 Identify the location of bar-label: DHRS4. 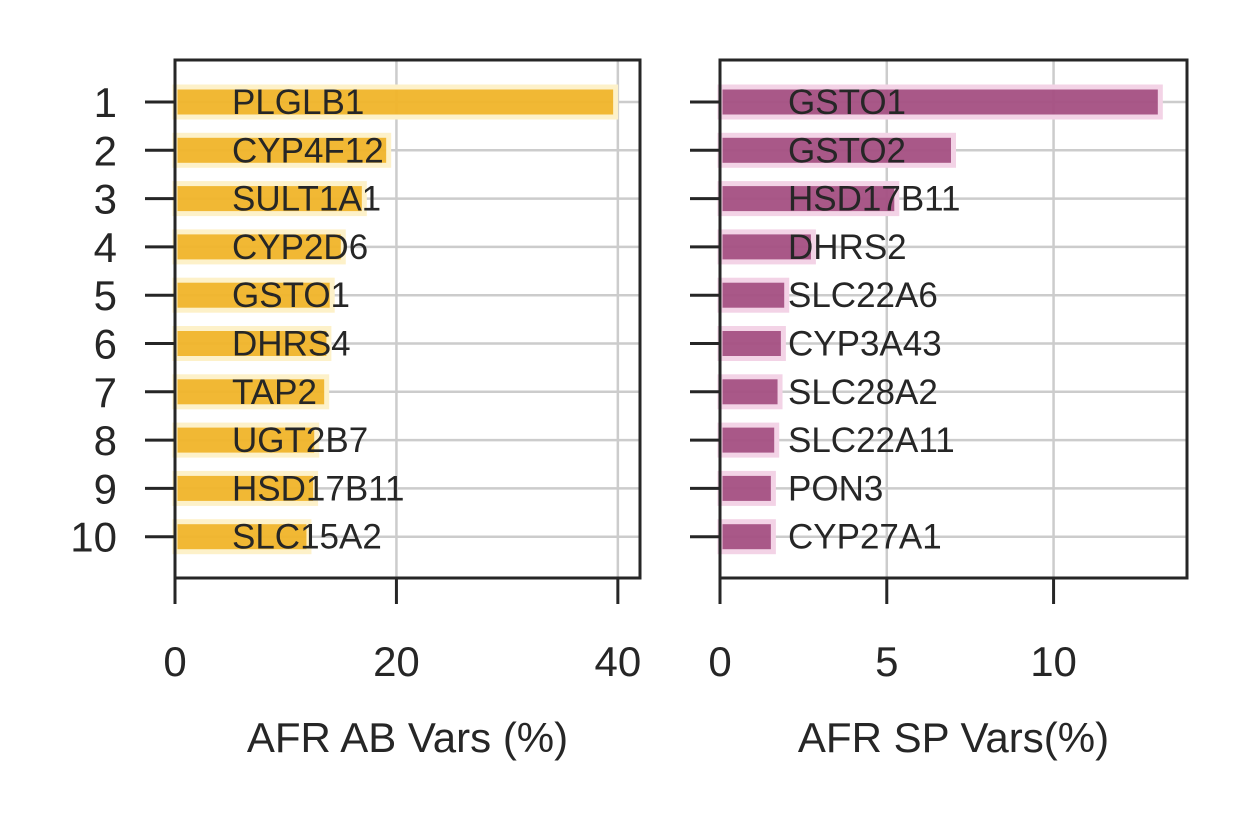
(291, 344).